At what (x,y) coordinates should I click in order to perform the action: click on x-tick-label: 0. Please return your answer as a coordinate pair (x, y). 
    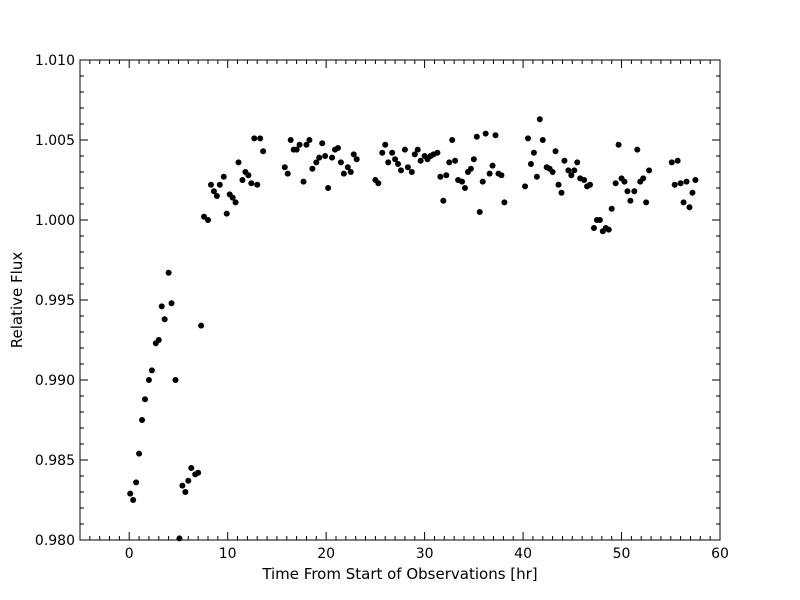
    Looking at the image, I should click on (129, 554).